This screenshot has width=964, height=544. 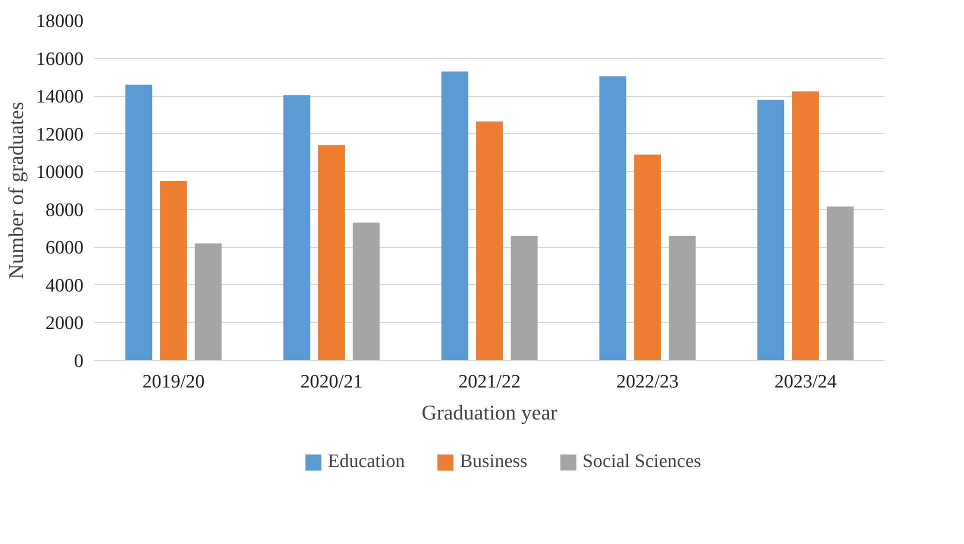 I want to click on y-tick-label: 14000, so click(x=60, y=97).